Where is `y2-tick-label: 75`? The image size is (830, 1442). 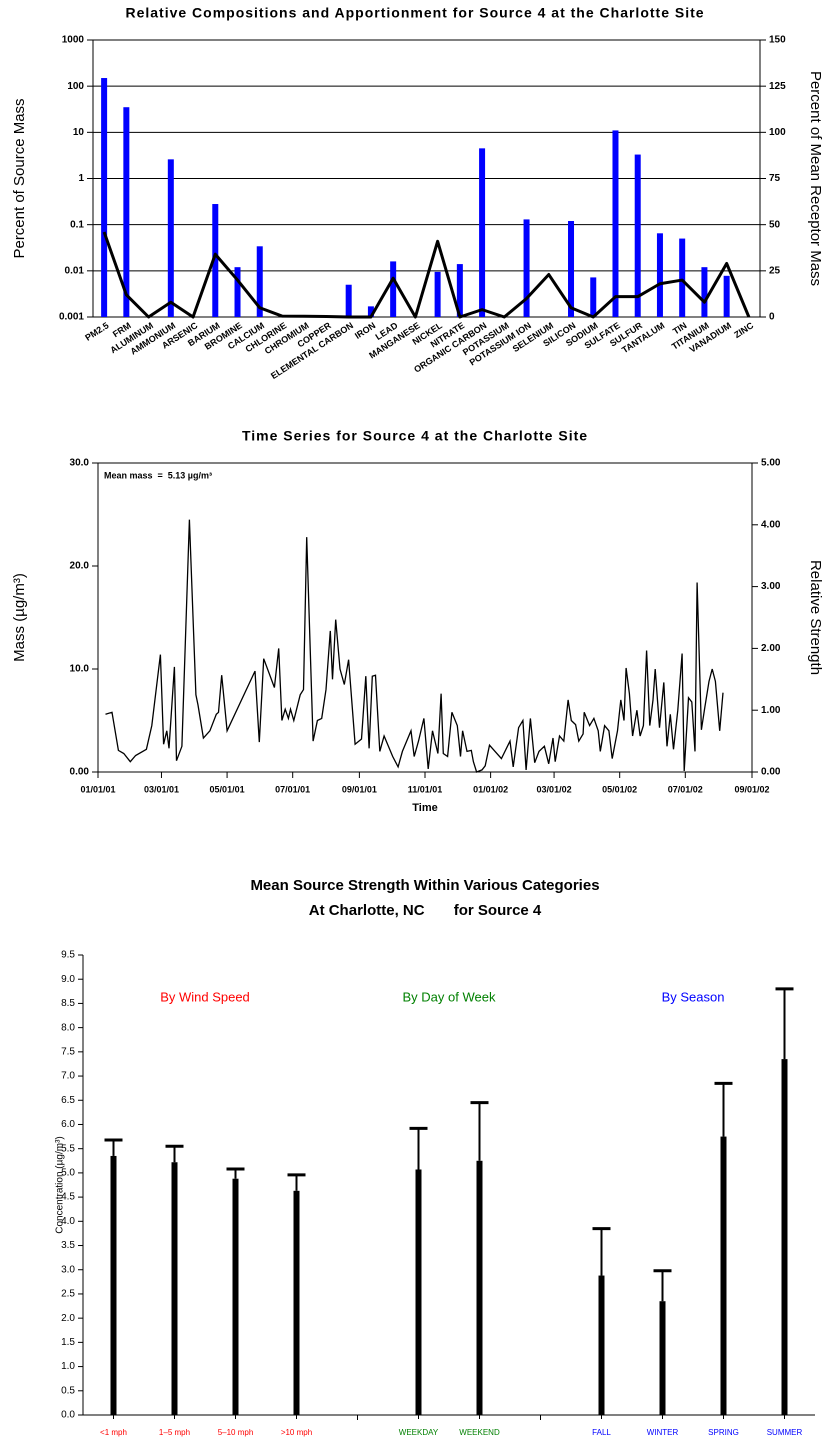 y2-tick-label: 75 is located at coordinates (775, 178).